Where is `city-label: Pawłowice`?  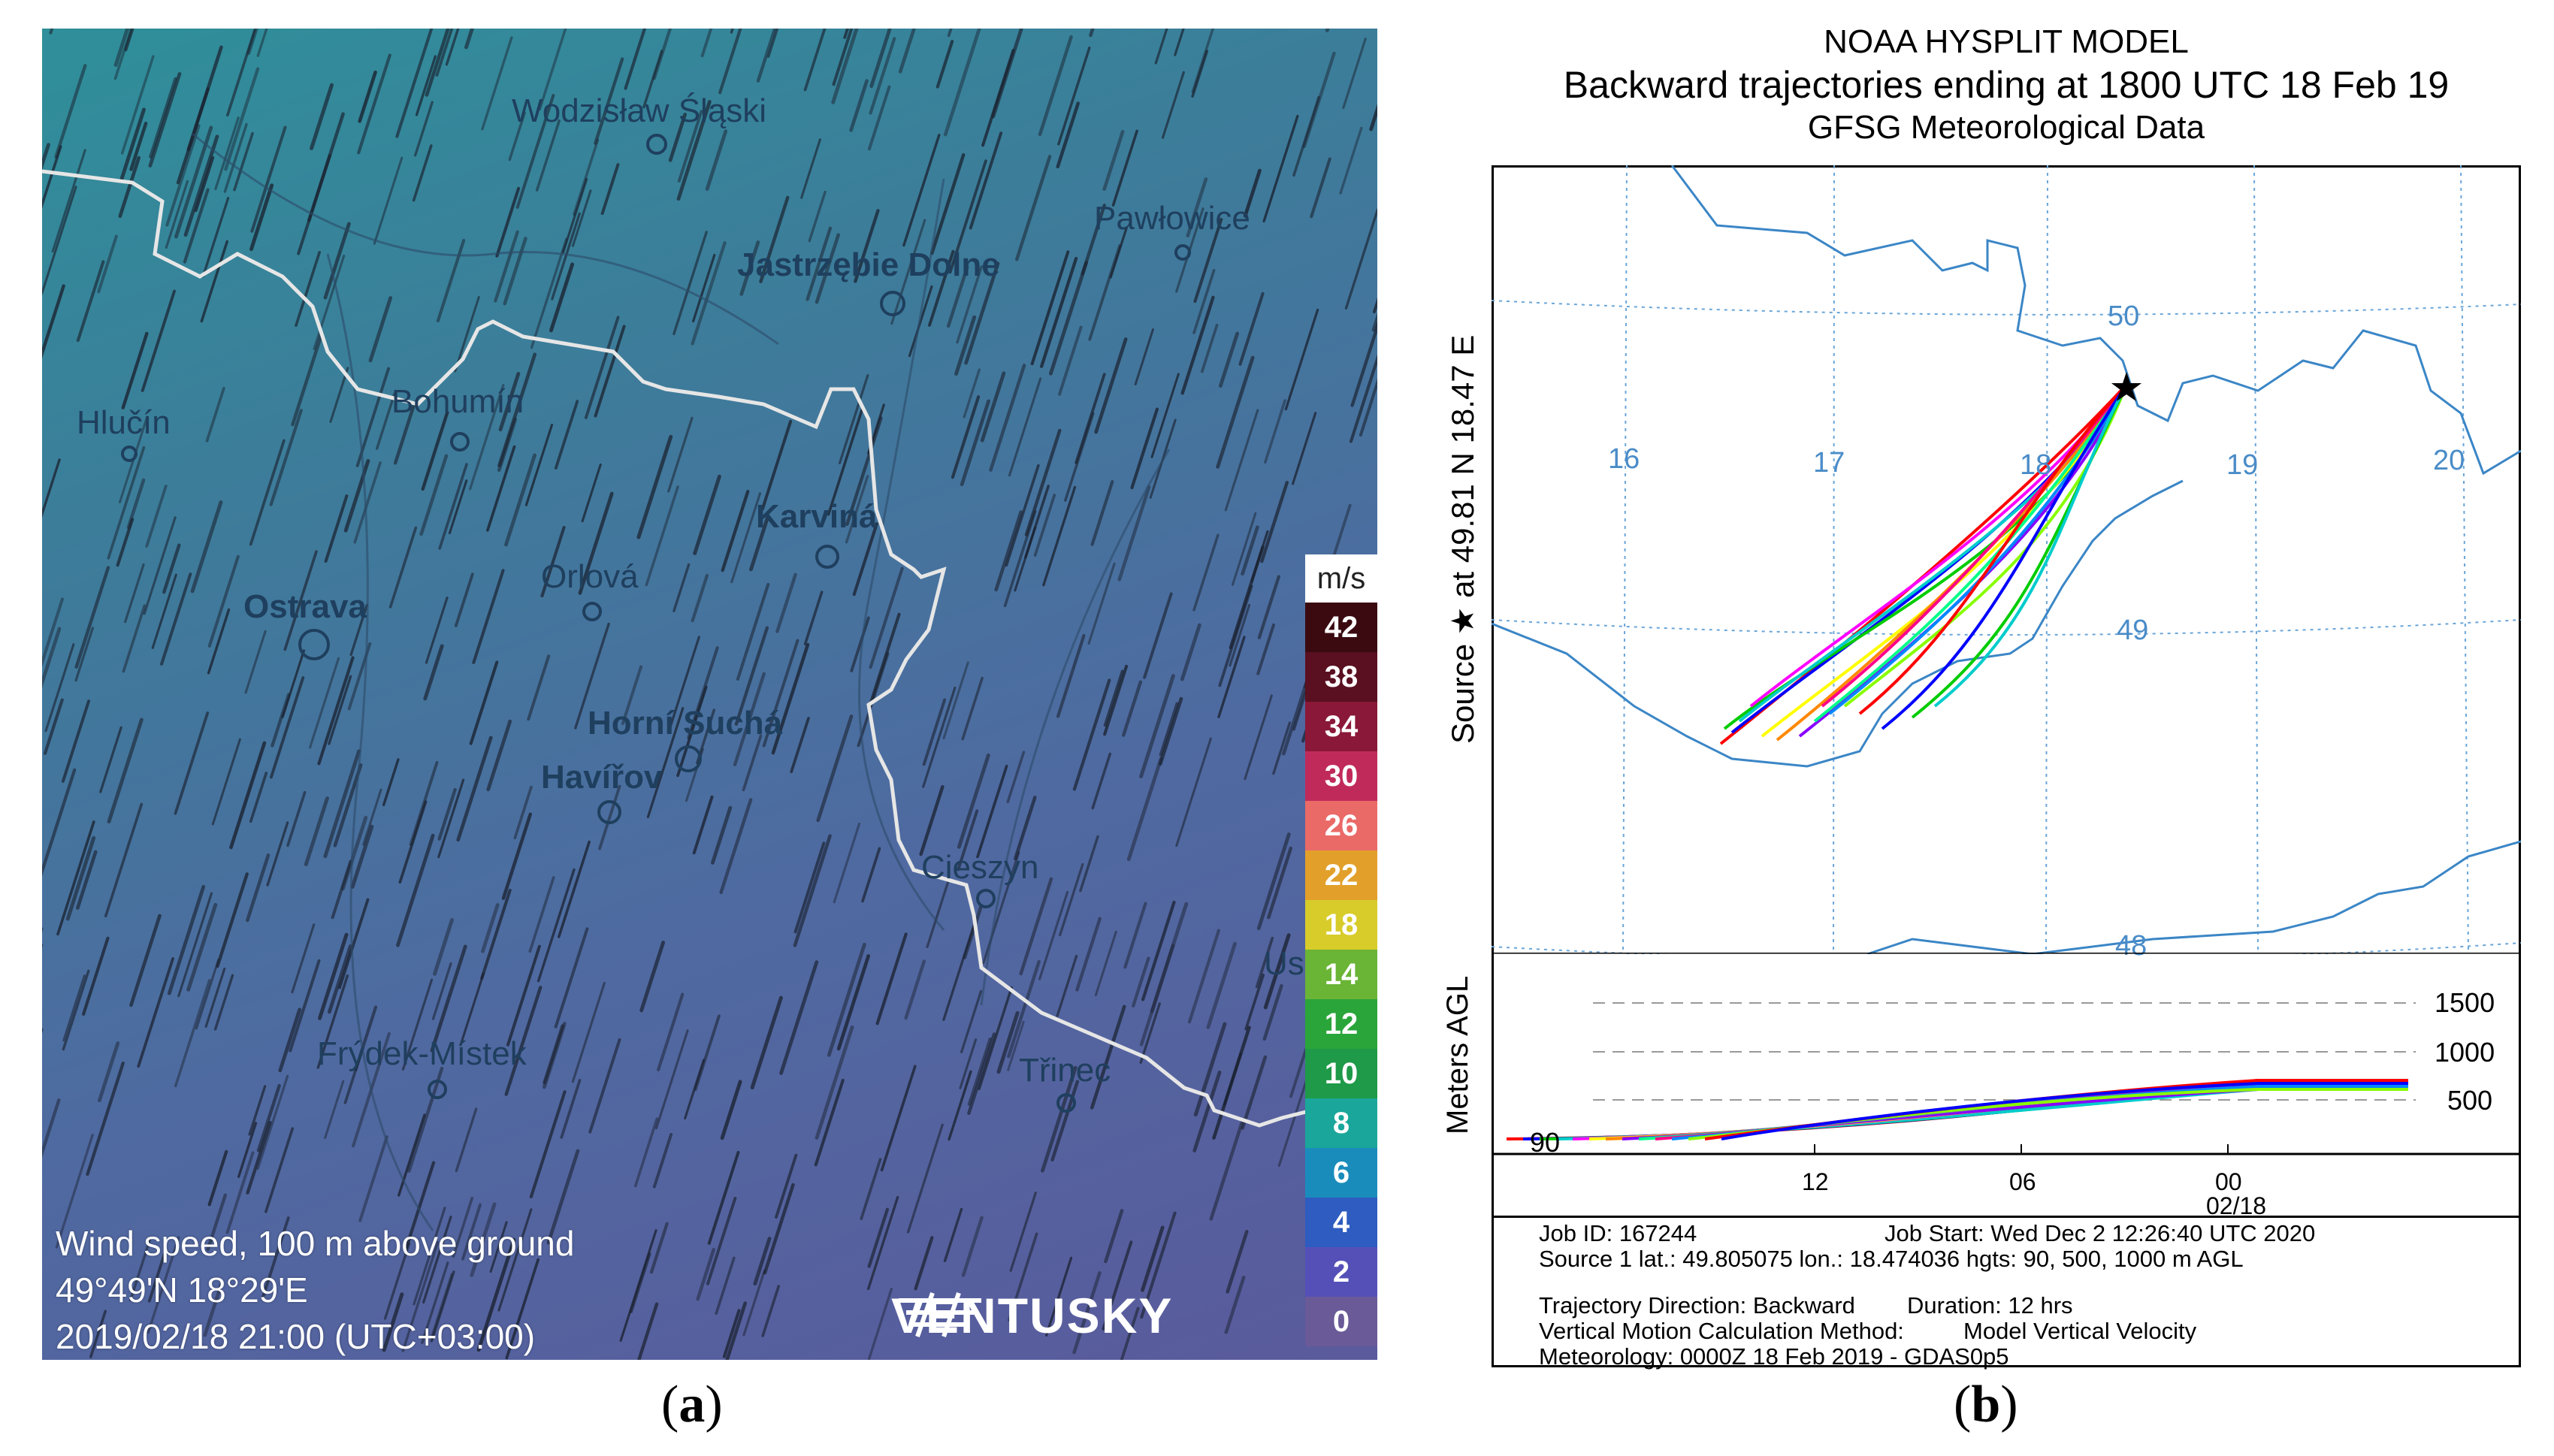 city-label: Pawłowice is located at coordinates (1172, 218).